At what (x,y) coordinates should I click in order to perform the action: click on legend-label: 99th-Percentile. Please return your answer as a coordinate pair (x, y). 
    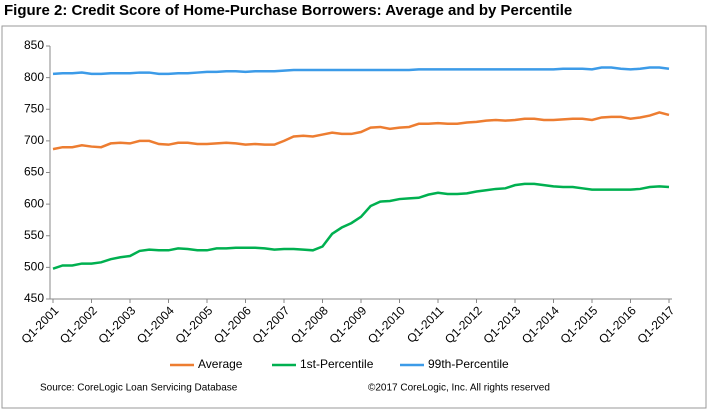
    Looking at the image, I should click on (468, 364).